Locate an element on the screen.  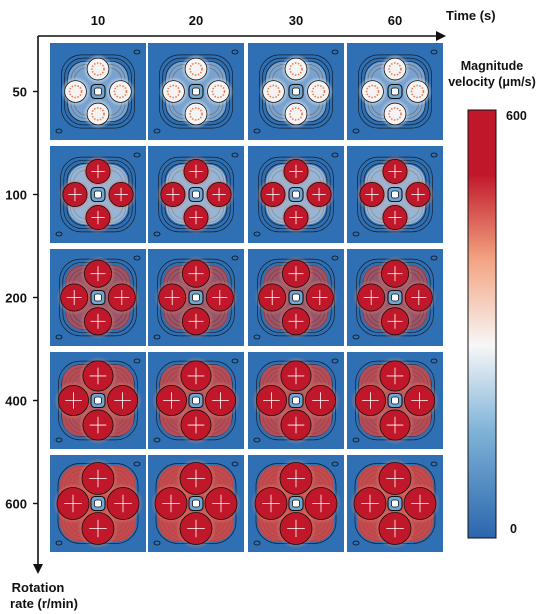
panel-200-rpm-10s is located at coordinates (98, 297).